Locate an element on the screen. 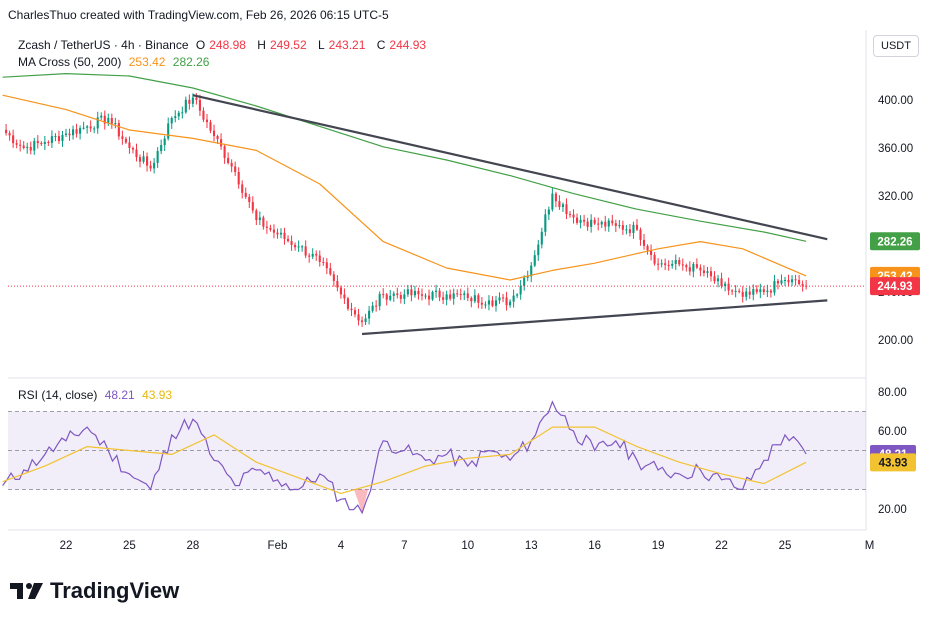  ma-legend: MA Cross (50, 200) 253.42 282.26 is located at coordinates (115, 62).